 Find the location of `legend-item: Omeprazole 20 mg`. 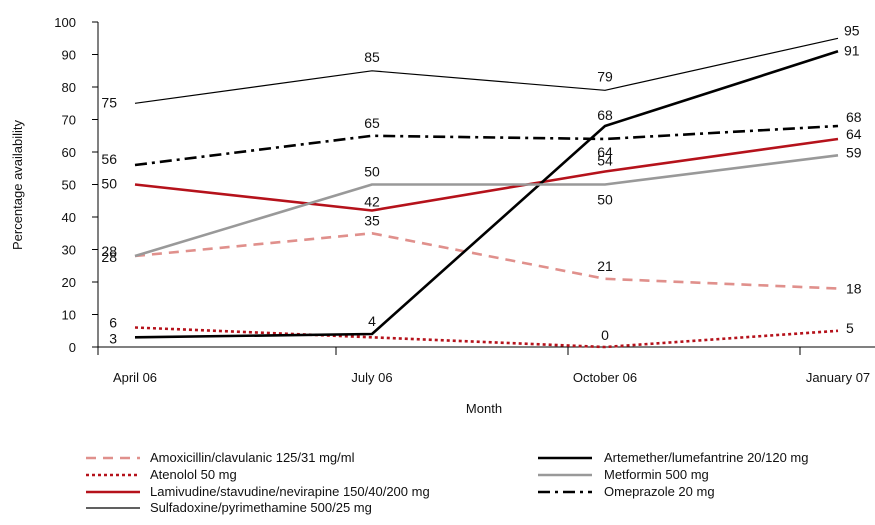

legend-item: Omeprazole 20 mg is located at coordinates (626, 491).